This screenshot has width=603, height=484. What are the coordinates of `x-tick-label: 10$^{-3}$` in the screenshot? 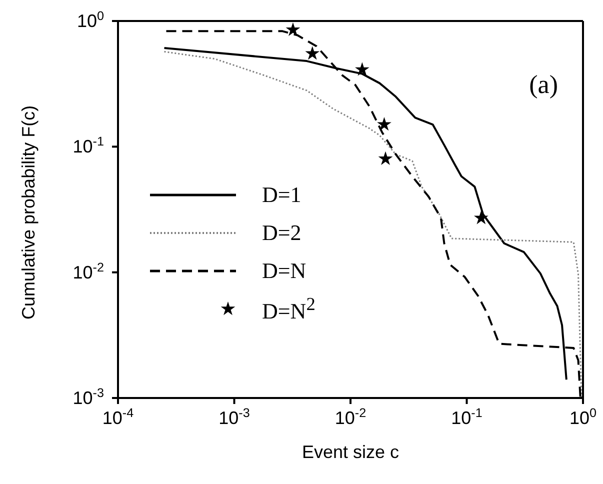 It's located at (234, 417).